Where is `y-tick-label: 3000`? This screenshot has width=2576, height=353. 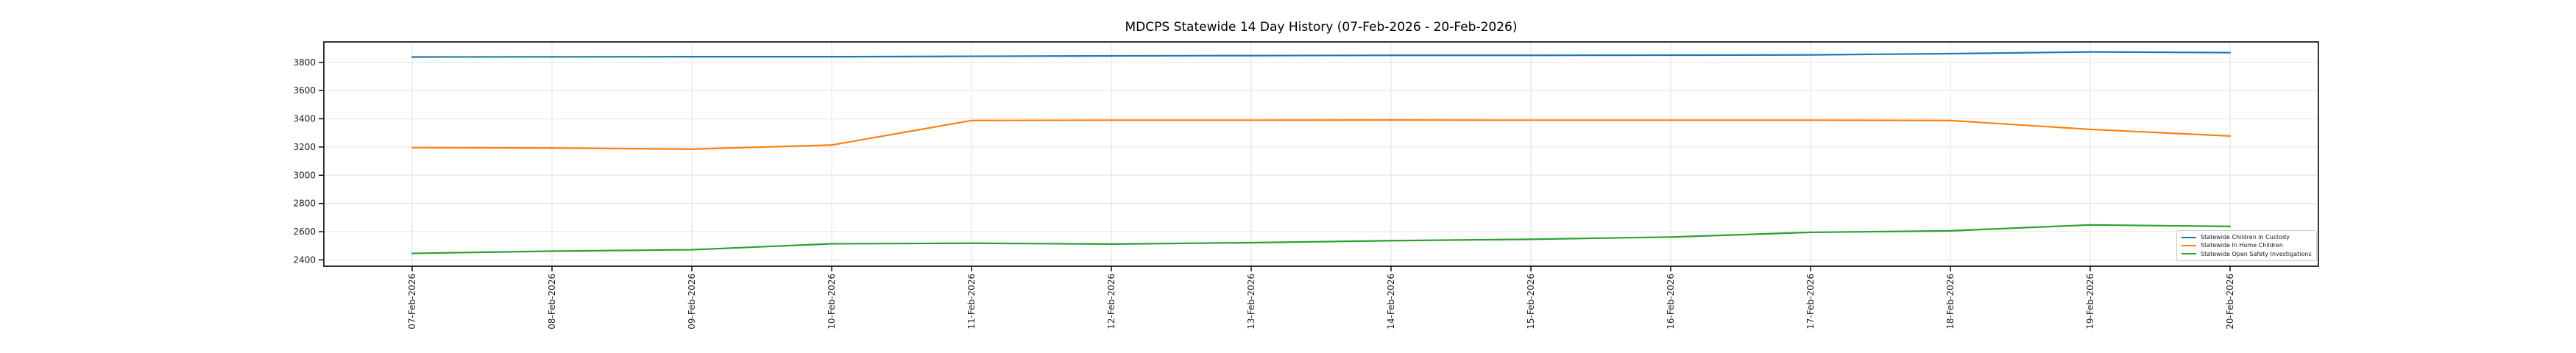 y-tick-label: 3000 is located at coordinates (304, 175).